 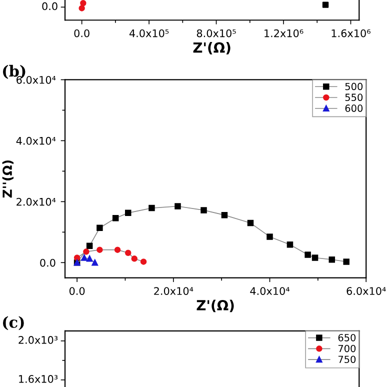 What do you see at coordinates (284, 33) in the screenshot?
I see `x-tick-label: 1.2x10⁶` at bounding box center [284, 33].